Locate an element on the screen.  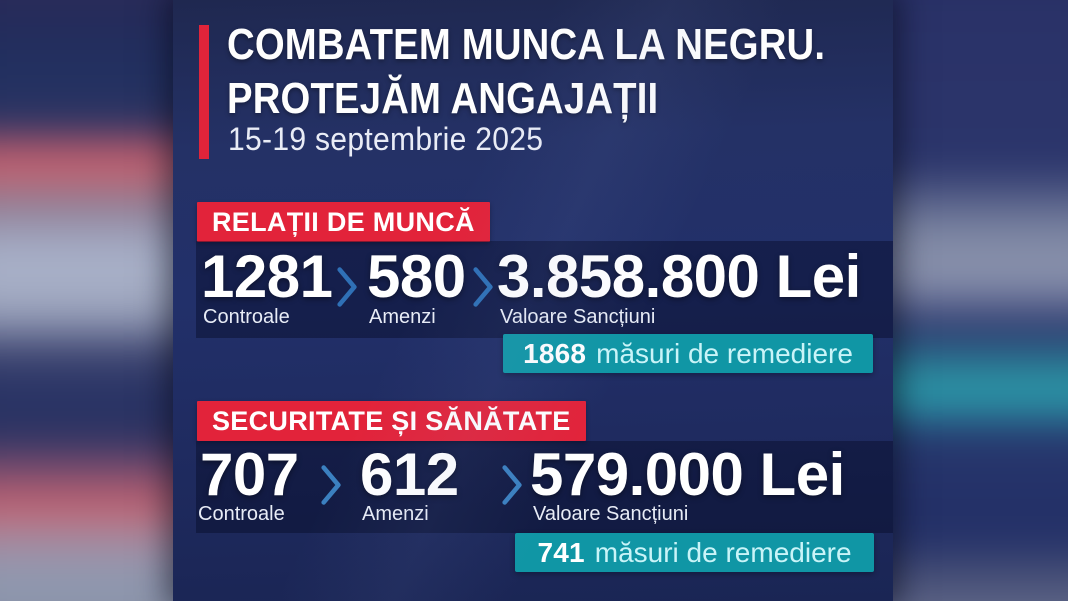
stat-label-controale-2: Controale is located at coordinates (241, 514).